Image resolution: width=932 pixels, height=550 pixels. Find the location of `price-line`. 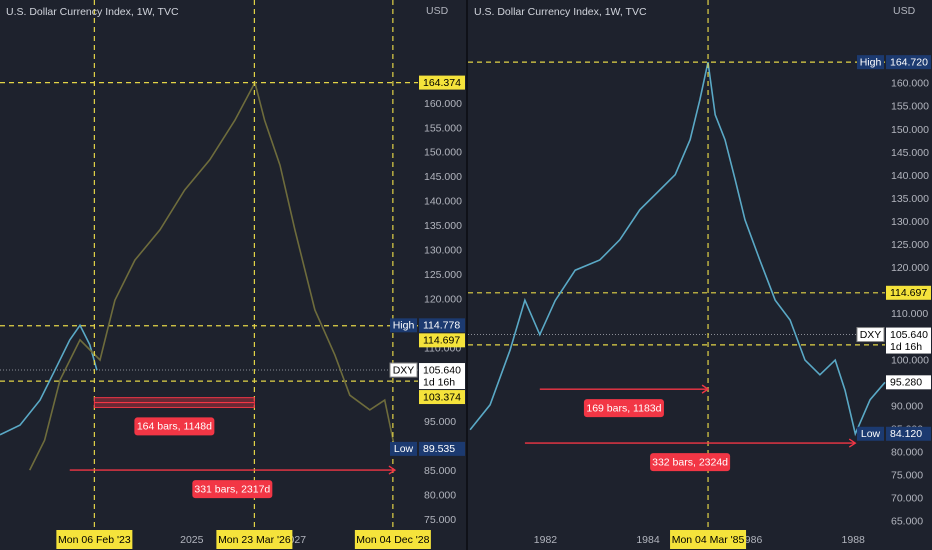

price-line is located at coordinates (49, 379).